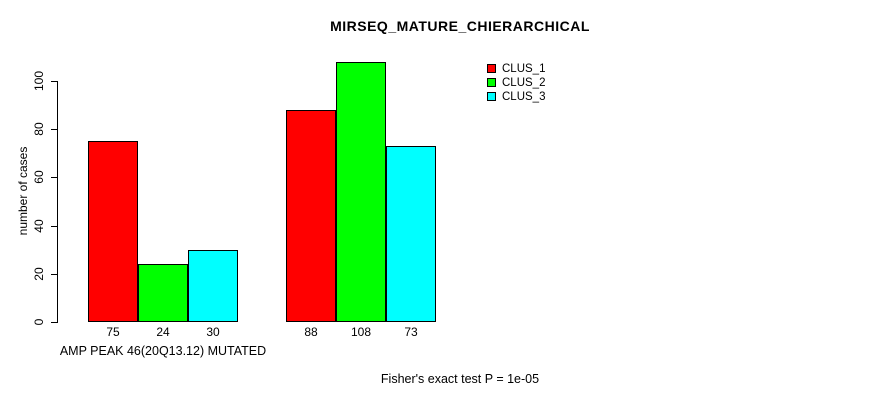 The image size is (890, 400). Describe the element at coordinates (39, 177) in the screenshot. I see `y-axis-tick-label: 60` at that location.